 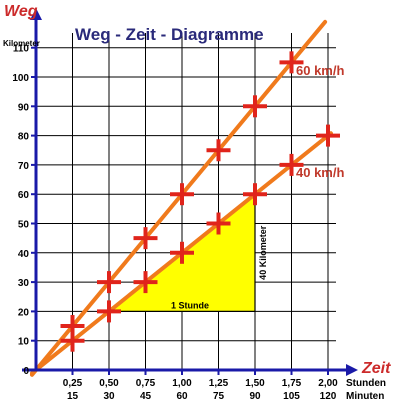 What do you see at coordinates (109, 383) in the screenshot?
I see `x-tick-label-hours: 0,50` at bounding box center [109, 383].